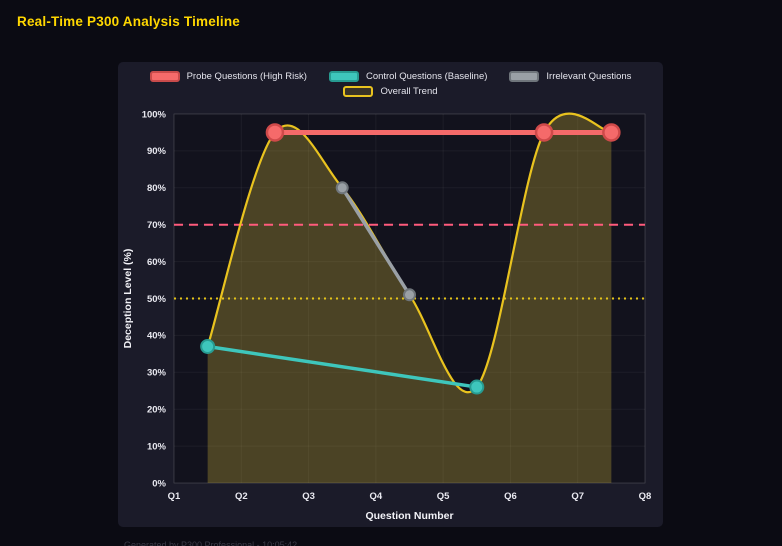 Image resolution: width=782 pixels, height=546 pixels. What do you see at coordinates (157, 188) in the screenshot?
I see `y-tick-label: 80%` at bounding box center [157, 188].